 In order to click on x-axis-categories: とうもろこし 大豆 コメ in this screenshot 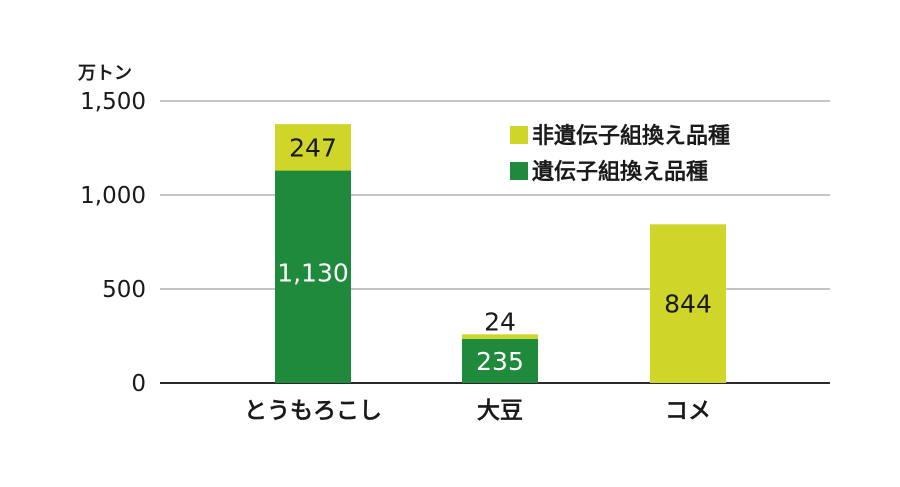, I will do `click(477, 411)`.